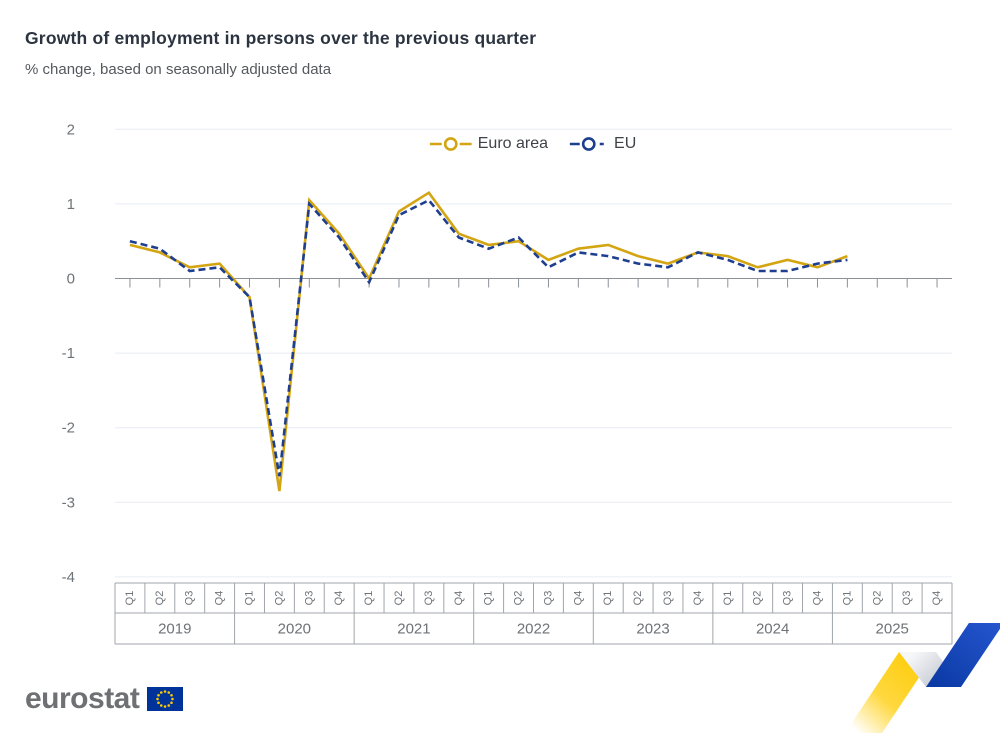 This screenshot has height=733, width=1000. I want to click on legend-item-eu: EU, so click(603, 144).